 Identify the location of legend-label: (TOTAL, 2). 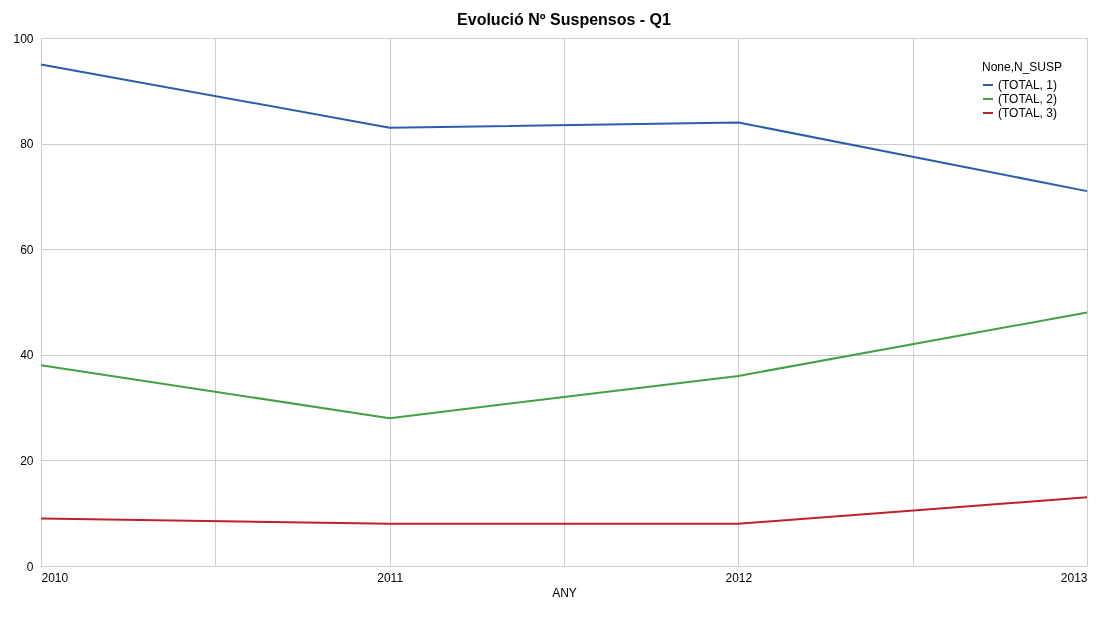
(1027, 99).